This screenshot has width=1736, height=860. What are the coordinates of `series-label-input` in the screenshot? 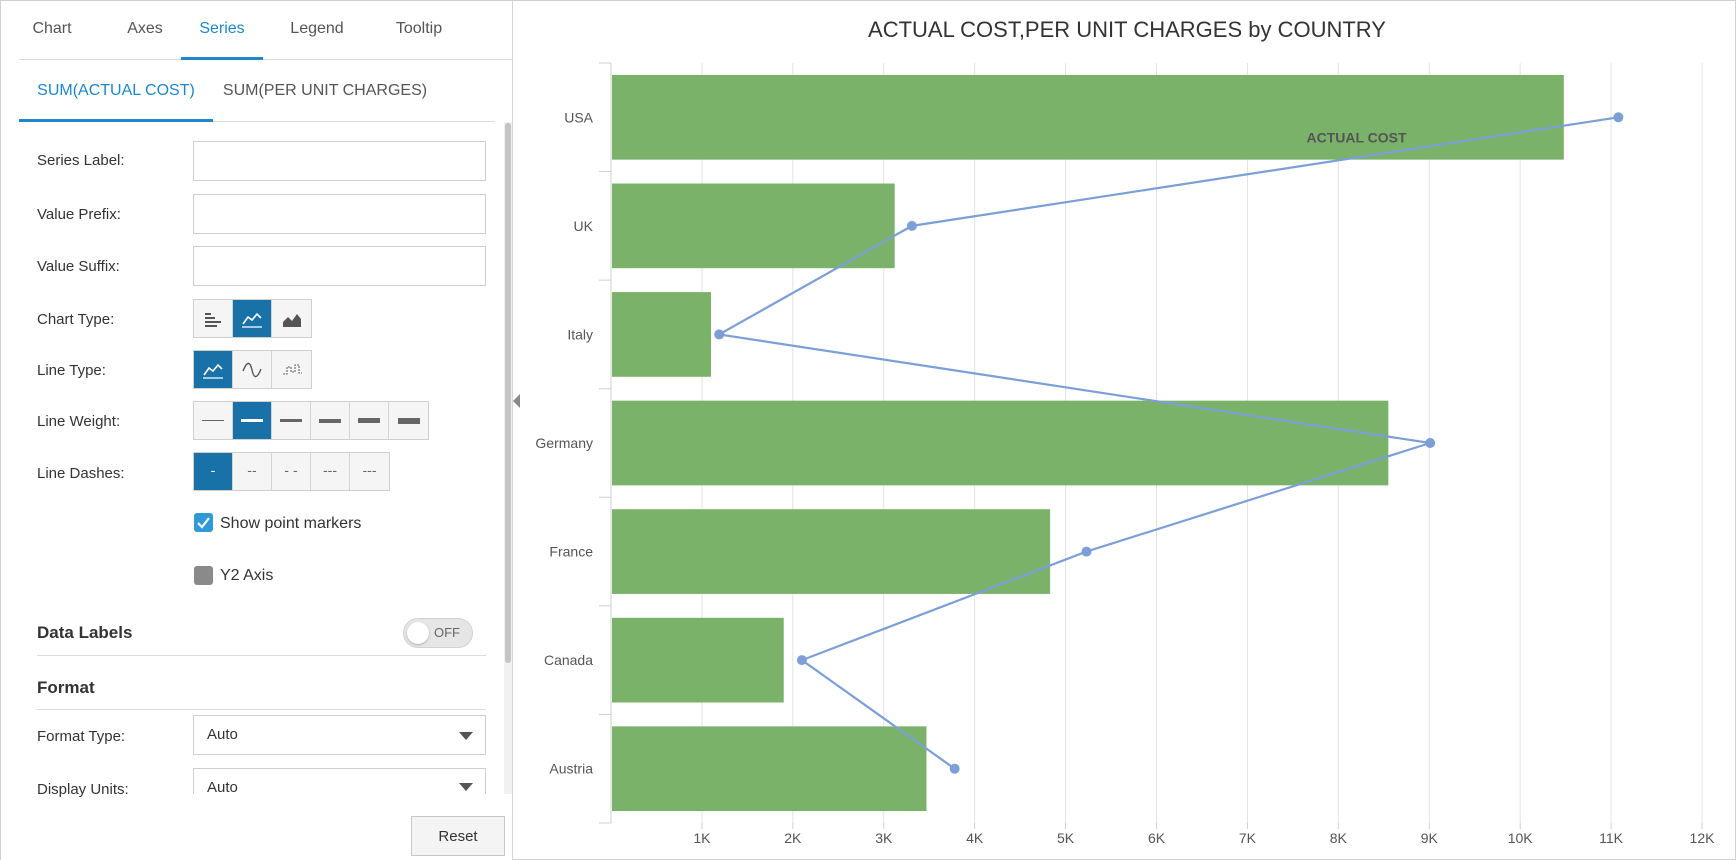 It's located at (339, 161).